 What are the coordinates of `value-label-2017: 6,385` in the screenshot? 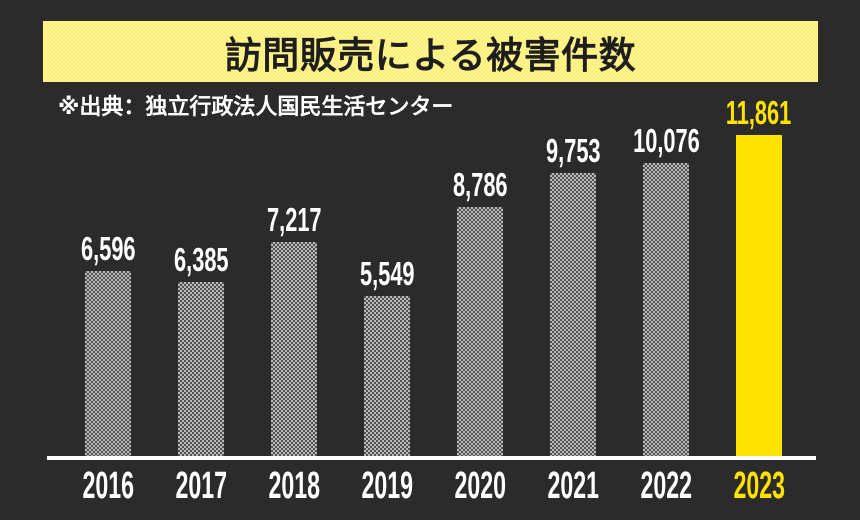 It's located at (201, 259).